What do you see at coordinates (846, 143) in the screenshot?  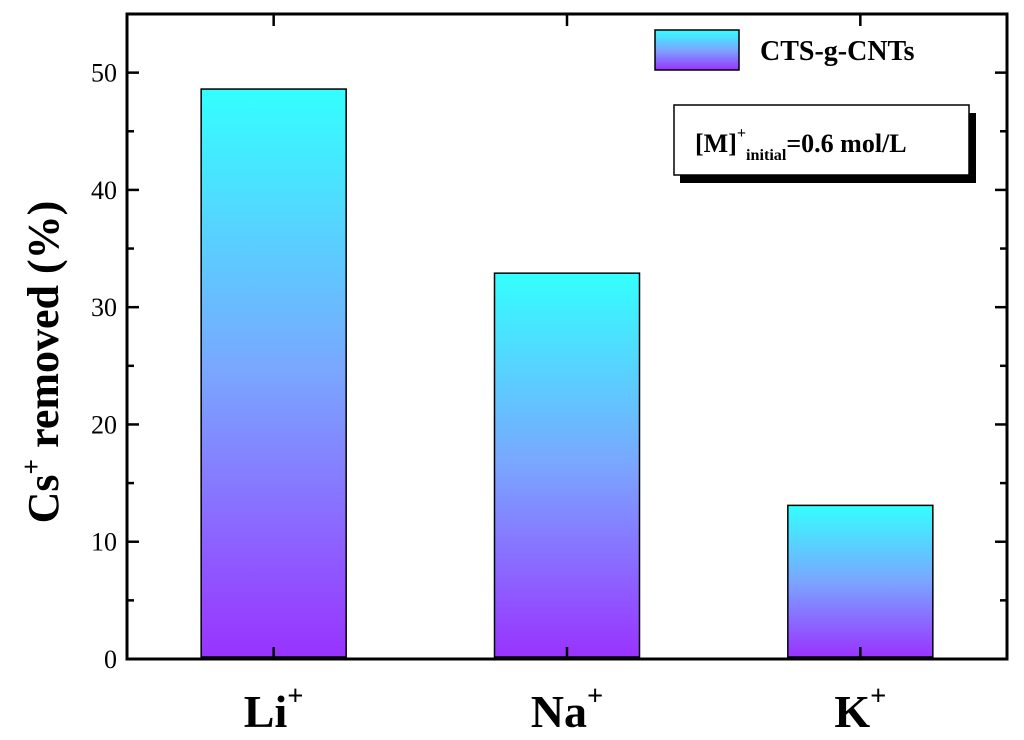 I see `annotation-suffix: =0.6 mol/L` at bounding box center [846, 143].